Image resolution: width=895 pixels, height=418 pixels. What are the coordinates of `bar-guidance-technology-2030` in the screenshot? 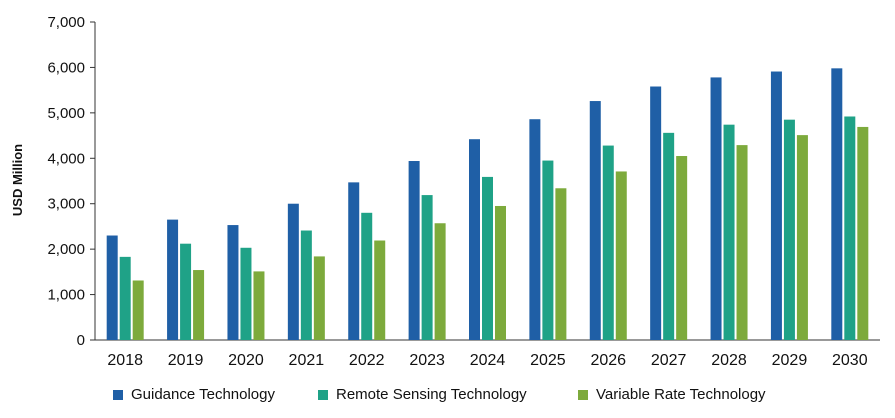 It's located at (837, 204).